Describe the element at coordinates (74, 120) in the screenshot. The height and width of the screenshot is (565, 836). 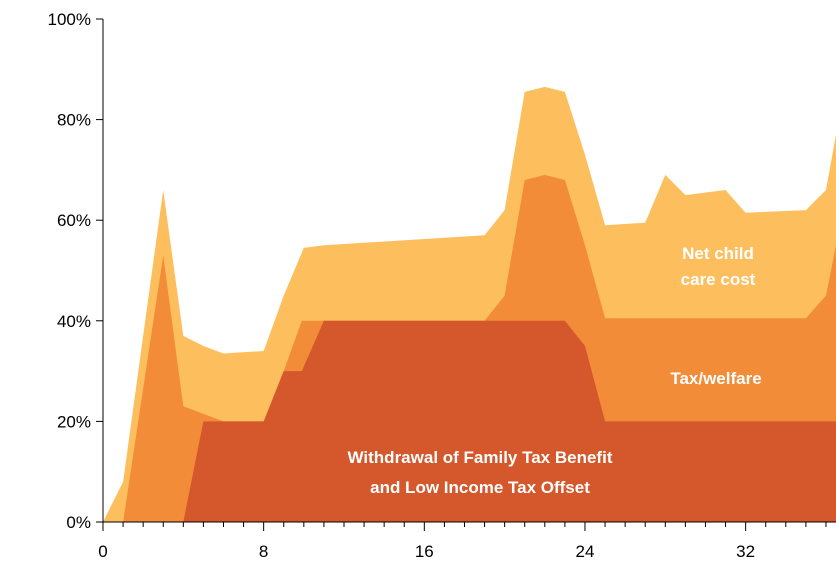
I see `y-tick-label: 80%` at that location.